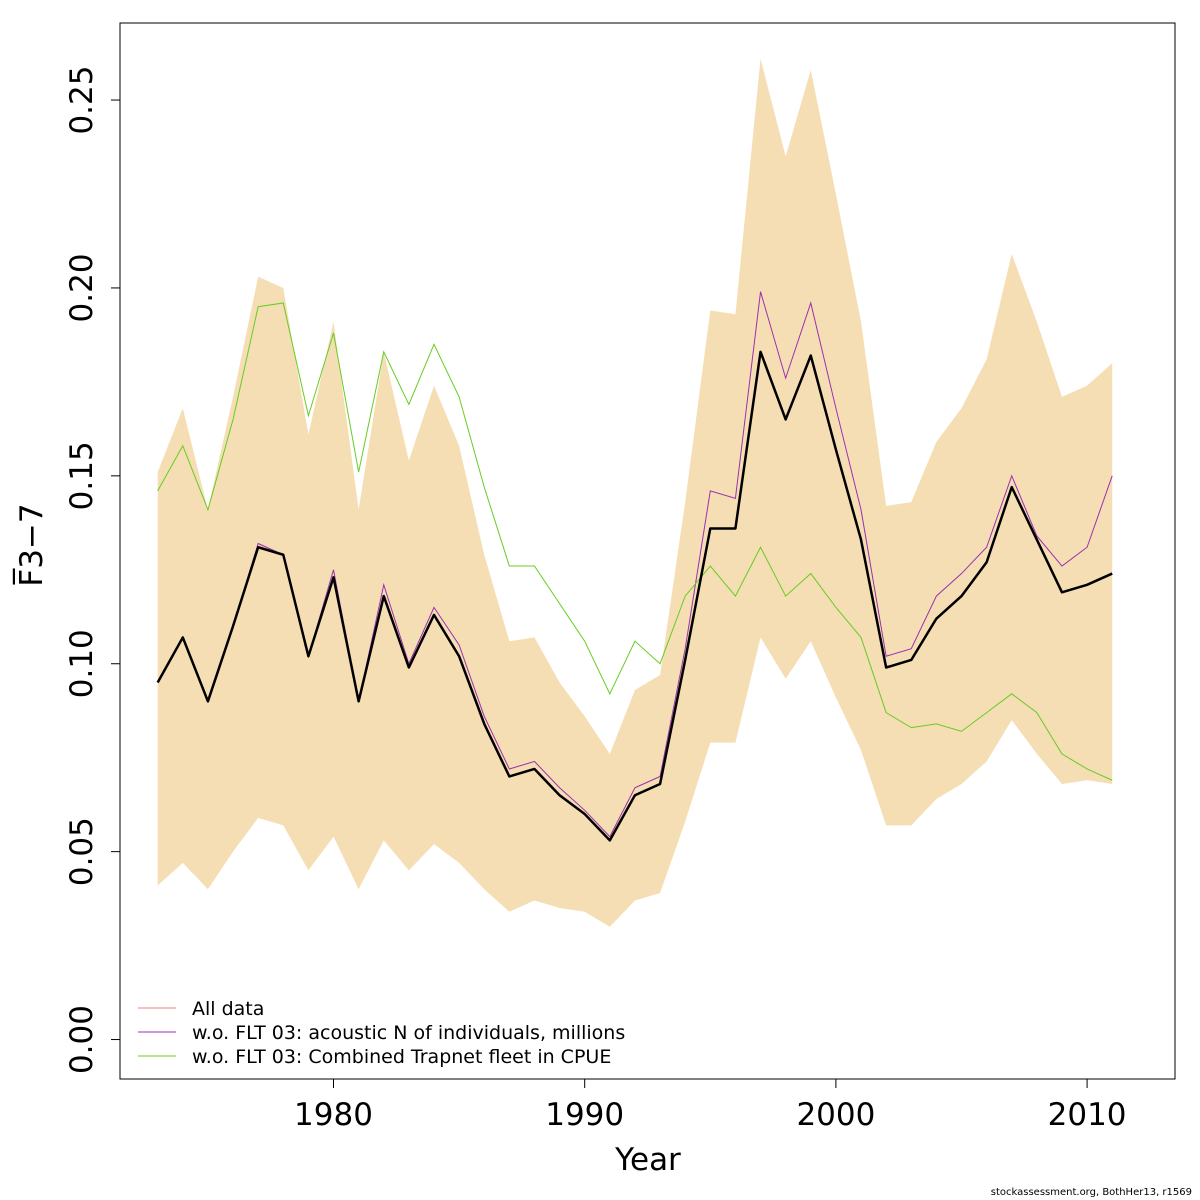 The image size is (1200, 1200). What do you see at coordinates (1091, 1192) in the screenshot?
I see `credit-text: stockassessment.org, BothHer13, r1569` at bounding box center [1091, 1192].